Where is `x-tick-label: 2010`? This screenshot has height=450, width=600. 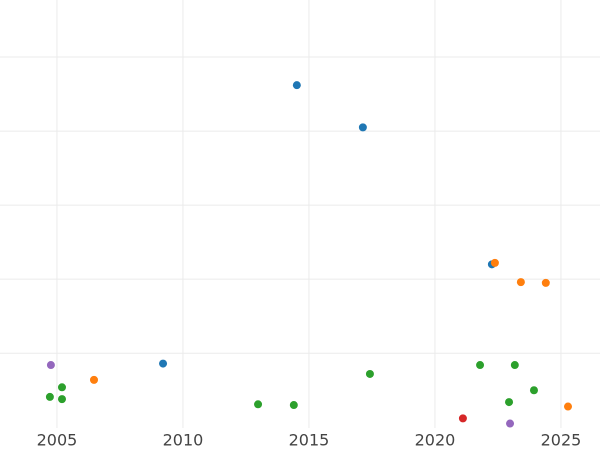
x-tick-label: 2010 is located at coordinates (183, 440).